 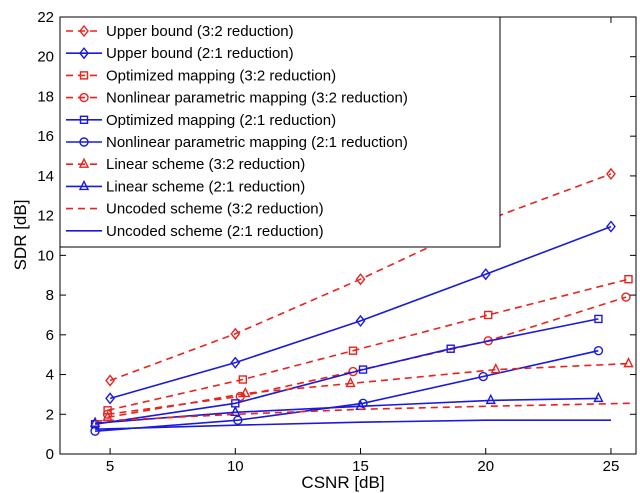 I want to click on legend-entry: Upper bound (3:2 reduction), so click(x=180, y=31).